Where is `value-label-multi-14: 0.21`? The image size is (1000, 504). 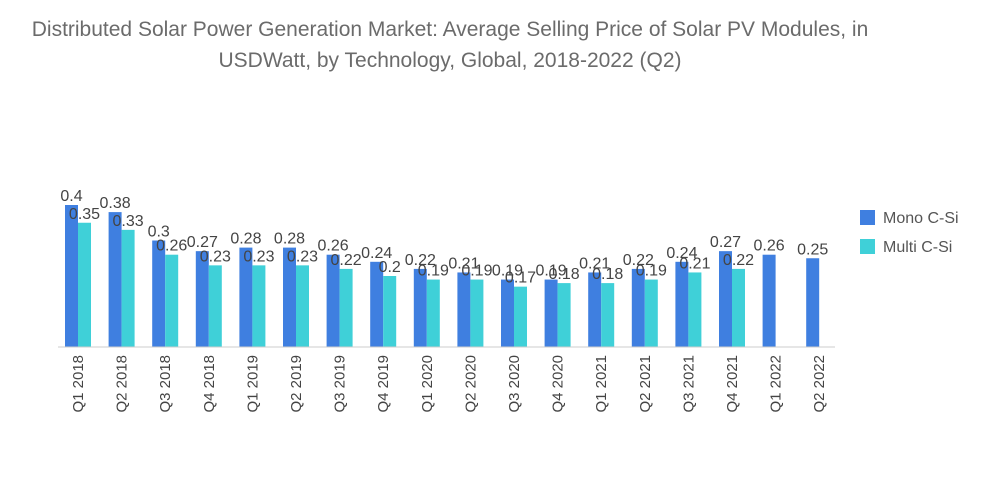
value-label-multi-14: 0.21 is located at coordinates (694, 263).